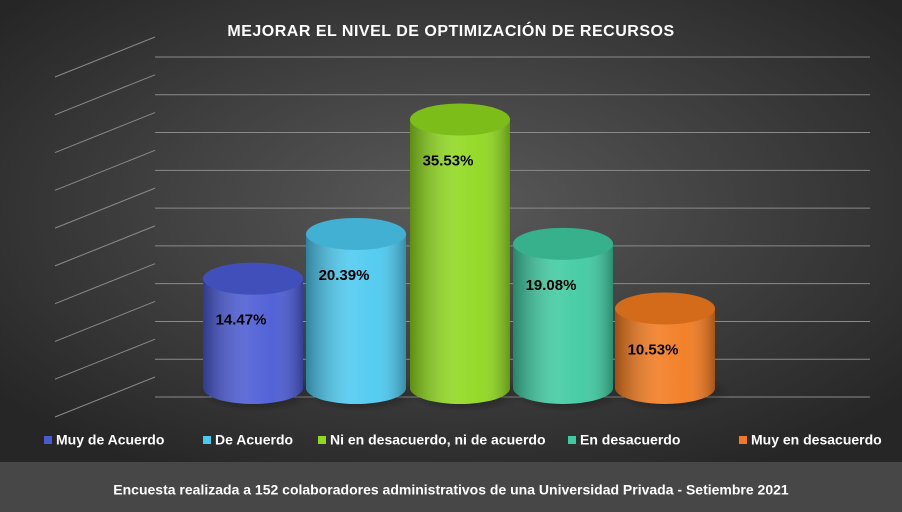 The height and width of the screenshot is (512, 902). What do you see at coordinates (551, 285) in the screenshot?
I see `data-label: 19.08%` at bounding box center [551, 285].